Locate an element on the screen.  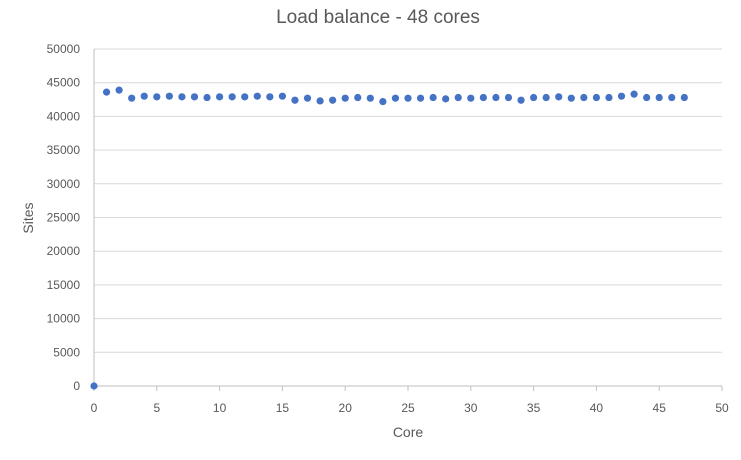
y-tick-label: 35000 is located at coordinates (64, 150).